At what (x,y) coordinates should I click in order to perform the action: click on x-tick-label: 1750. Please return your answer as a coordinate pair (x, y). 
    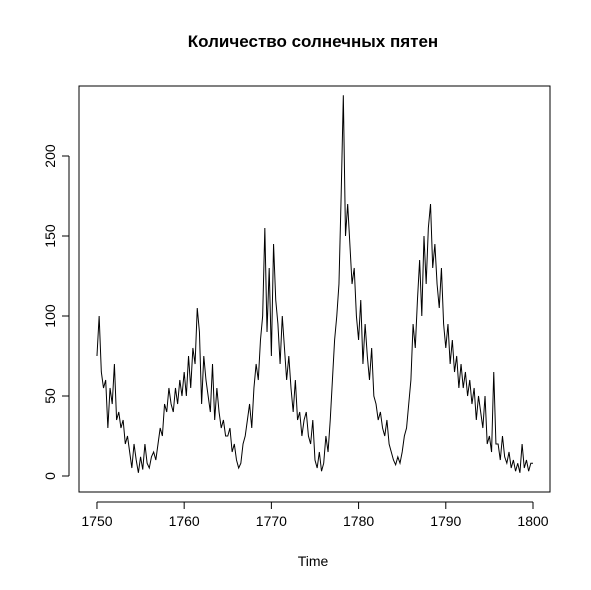
    Looking at the image, I should click on (96, 521).